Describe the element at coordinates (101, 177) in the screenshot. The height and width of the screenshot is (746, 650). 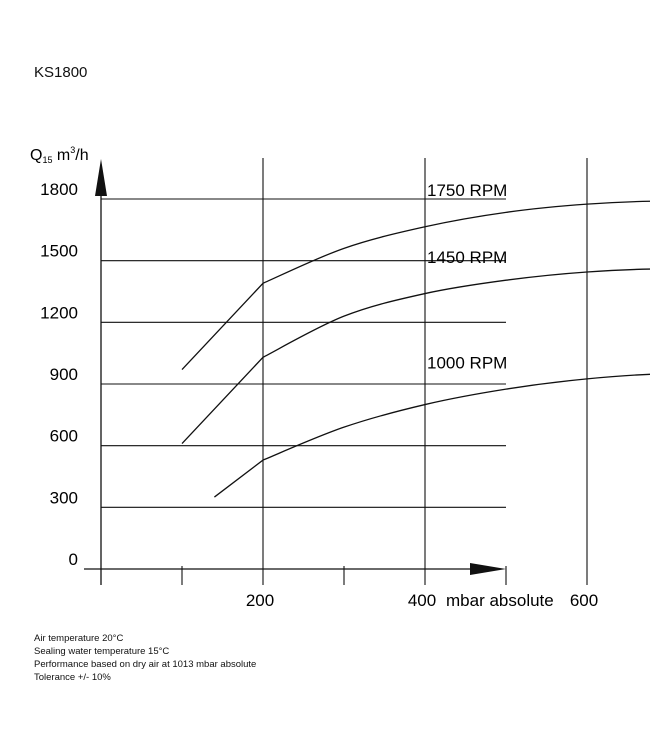
I see `y-axis-arrow` at that location.